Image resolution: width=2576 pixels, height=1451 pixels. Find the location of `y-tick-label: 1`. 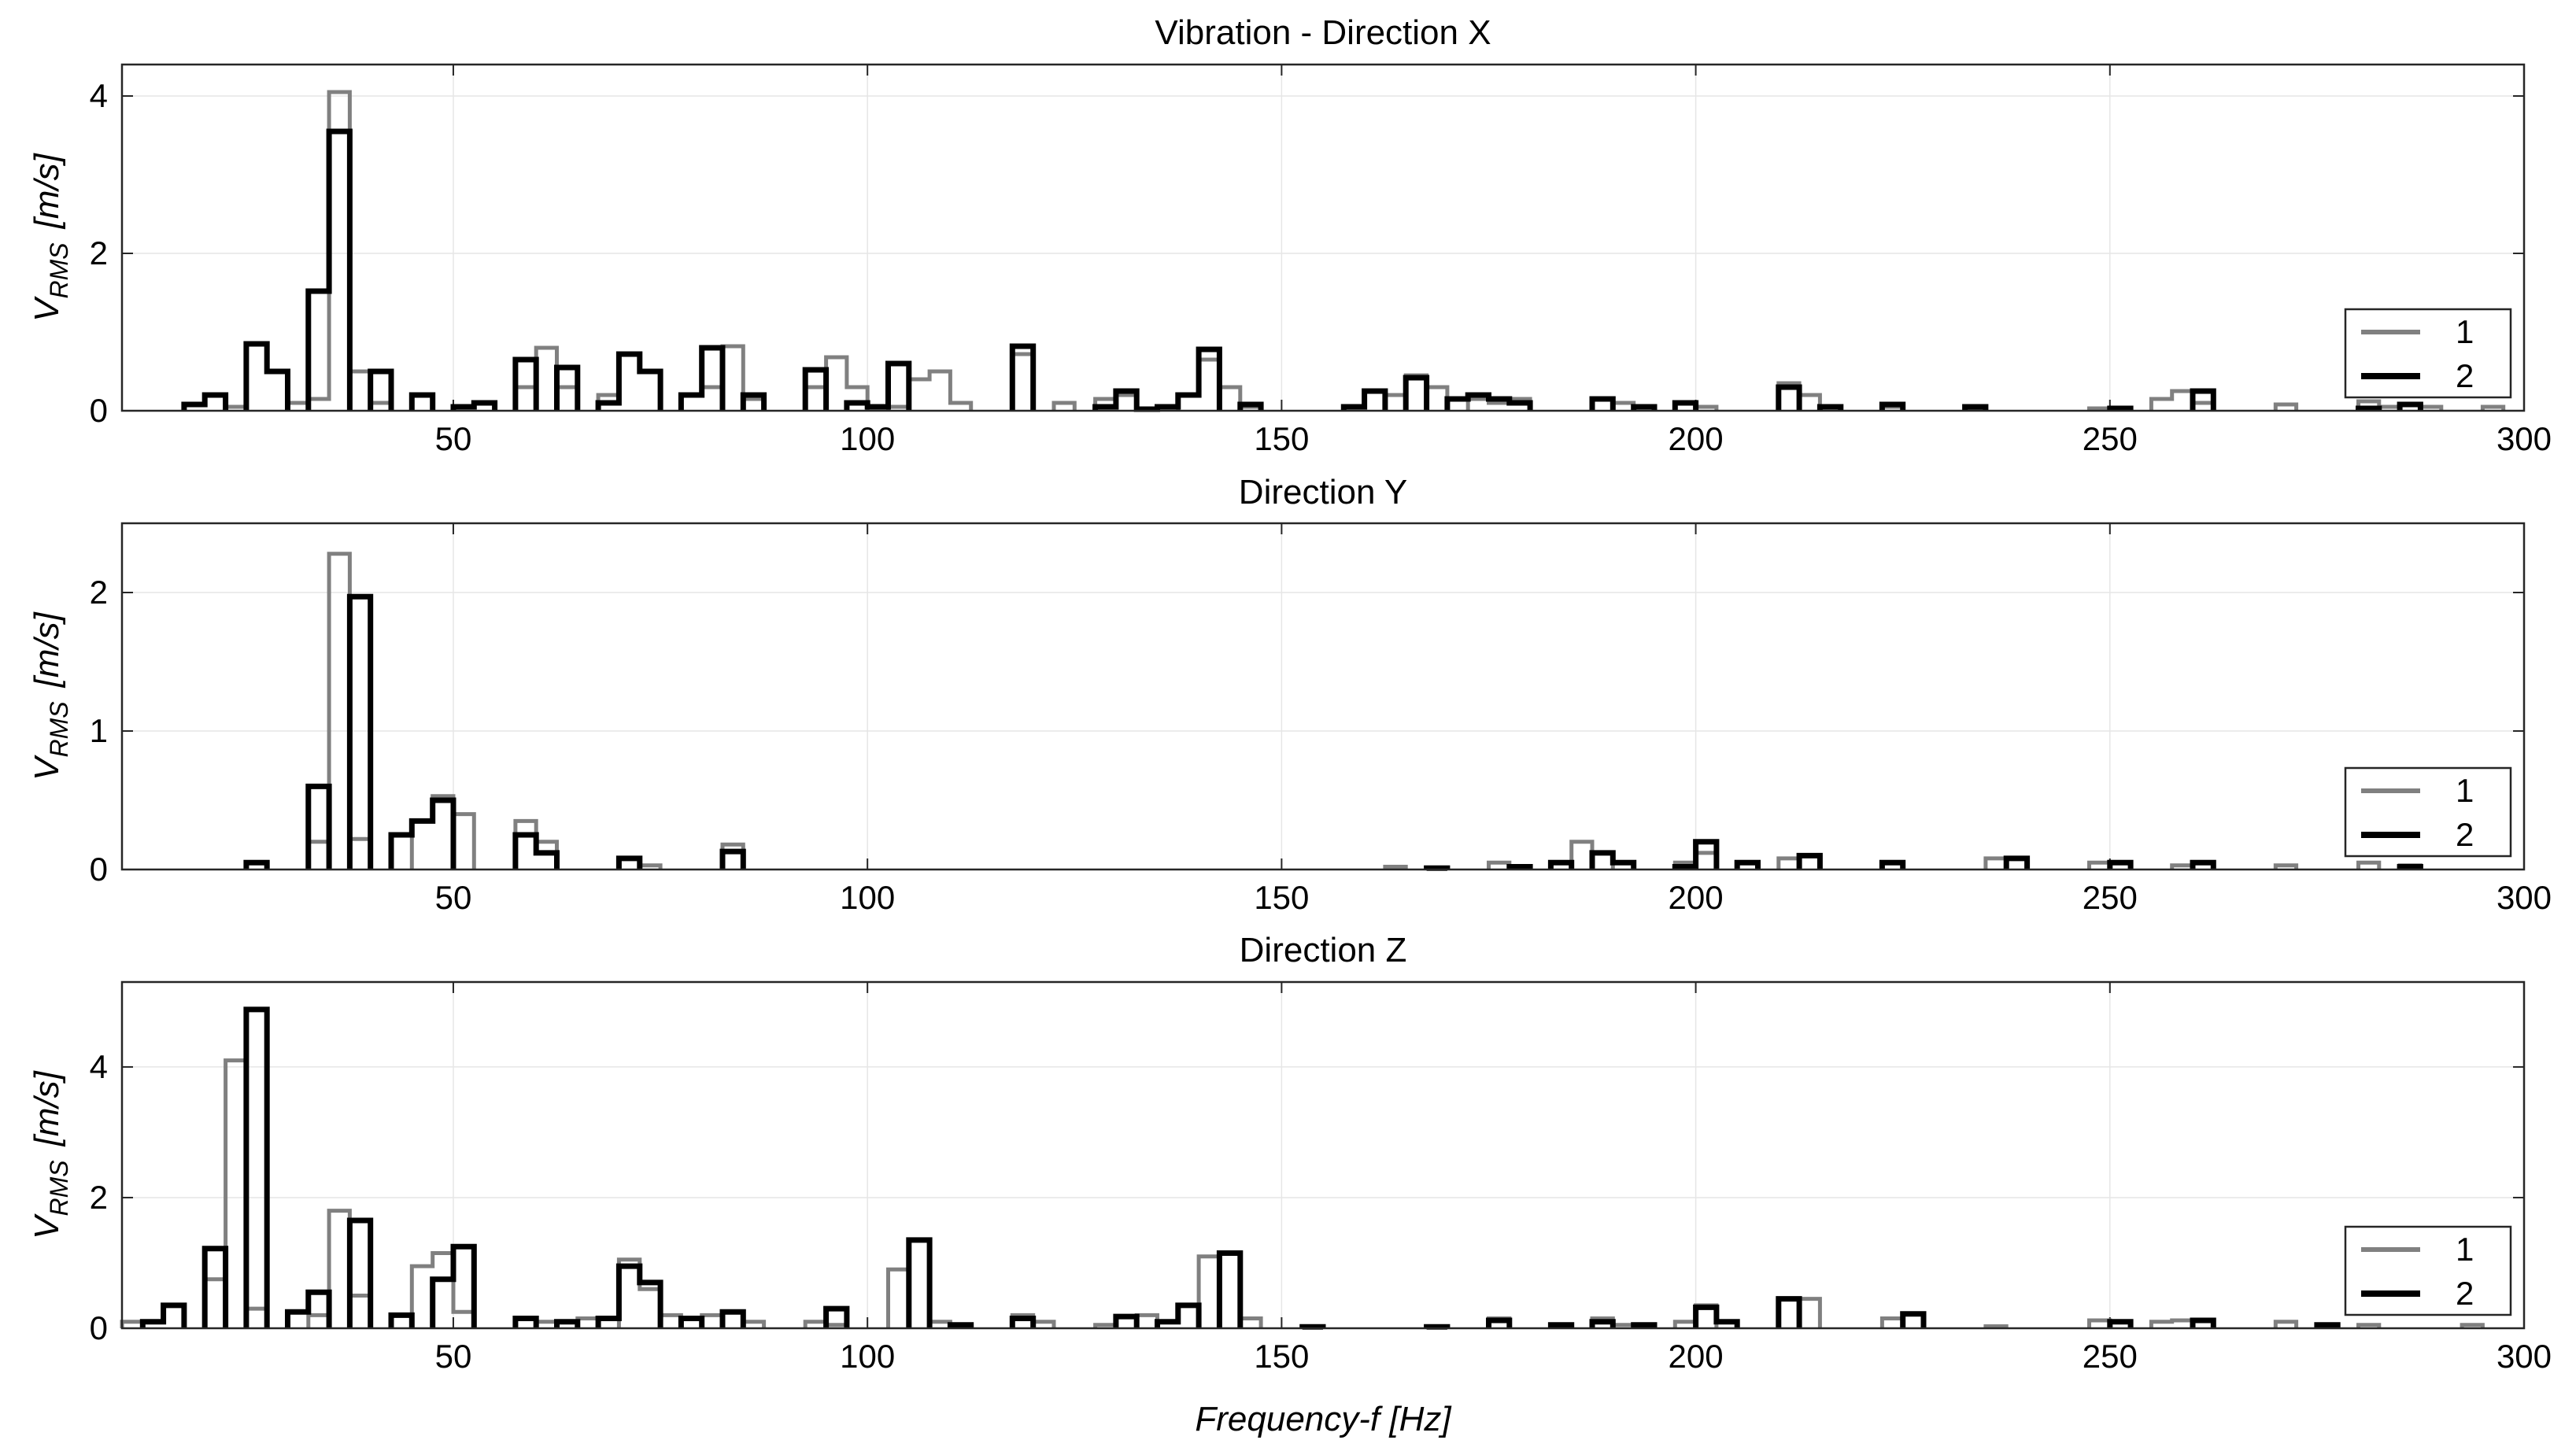

y-tick-label: 1 is located at coordinates (99, 730).